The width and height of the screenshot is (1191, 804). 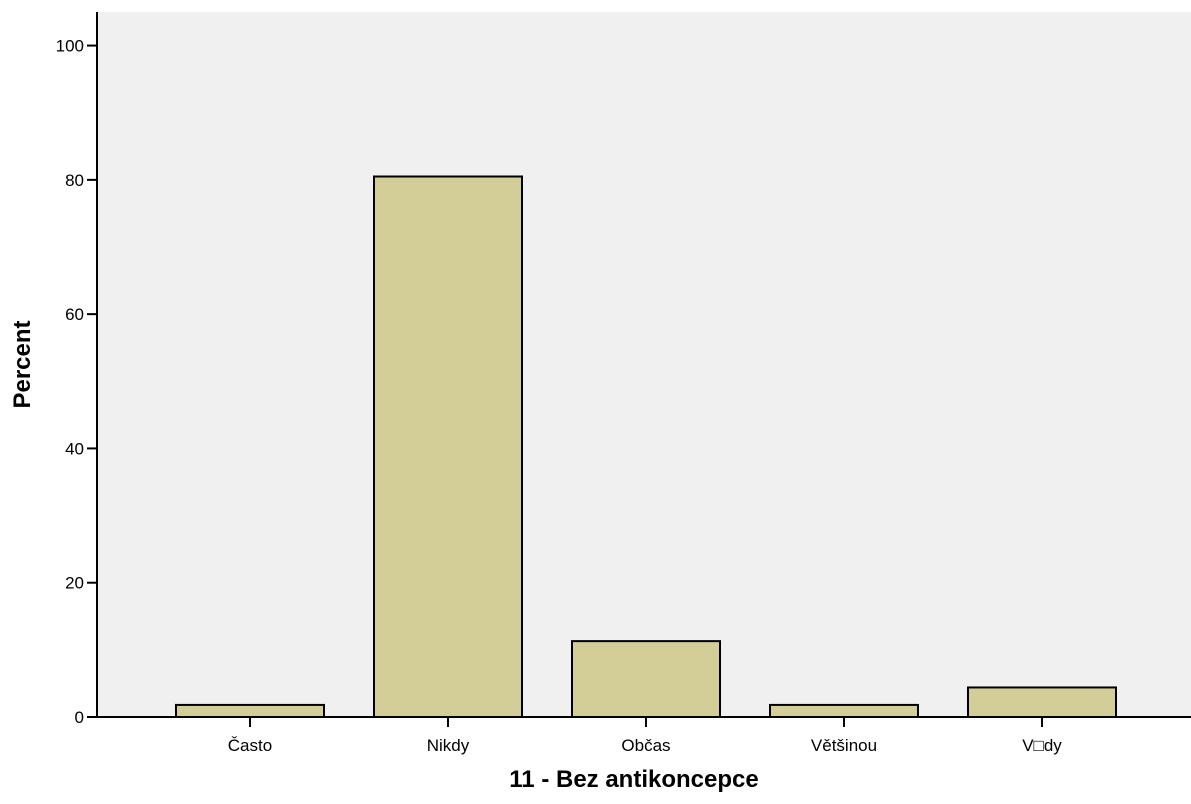 What do you see at coordinates (74, 583) in the screenshot?
I see `y-tick-label: 20` at bounding box center [74, 583].